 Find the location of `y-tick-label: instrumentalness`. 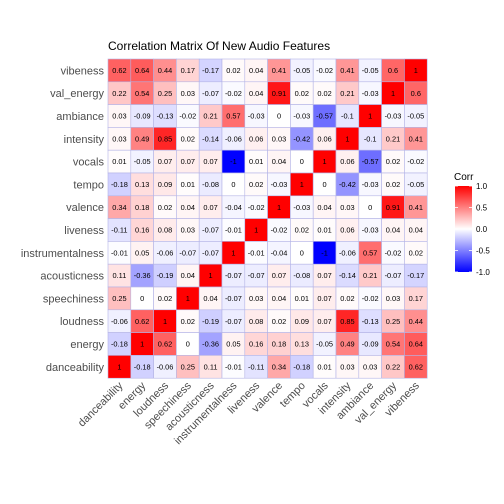

y-tick-label: instrumentalness is located at coordinates (63, 254).